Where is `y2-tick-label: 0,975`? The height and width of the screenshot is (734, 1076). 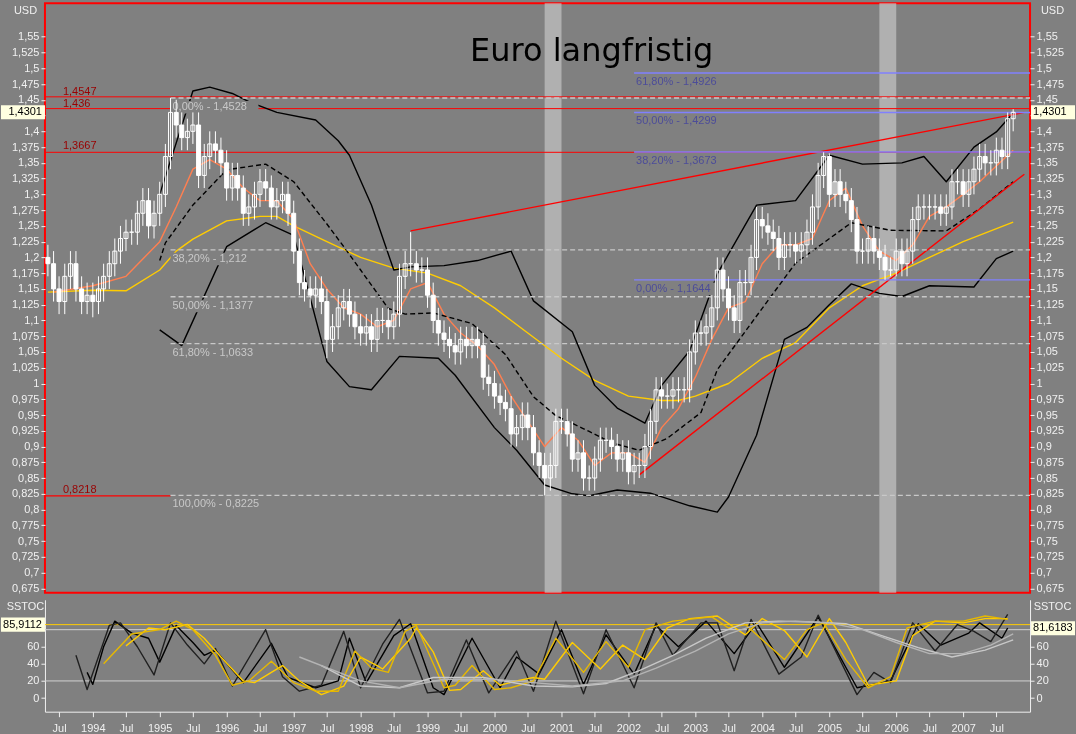 y2-tick-label: 0,975 is located at coordinates (1050, 398).